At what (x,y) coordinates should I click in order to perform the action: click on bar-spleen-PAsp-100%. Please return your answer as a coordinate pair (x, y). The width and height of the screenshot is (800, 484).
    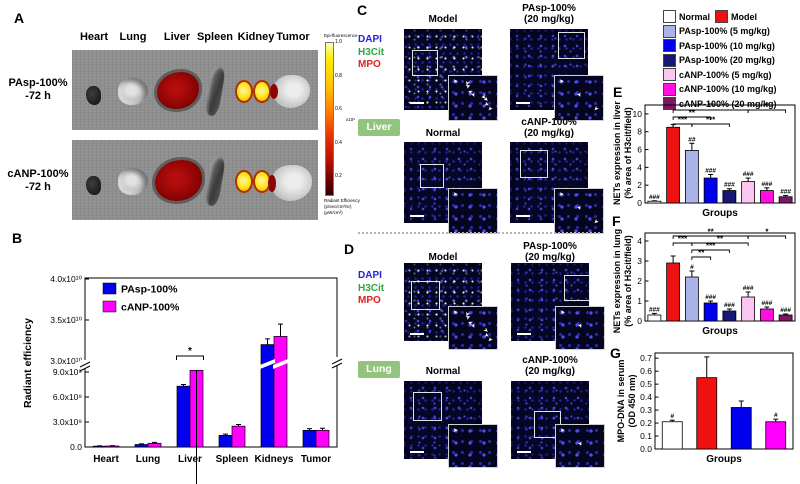
    Looking at the image, I should click on (225, 441).